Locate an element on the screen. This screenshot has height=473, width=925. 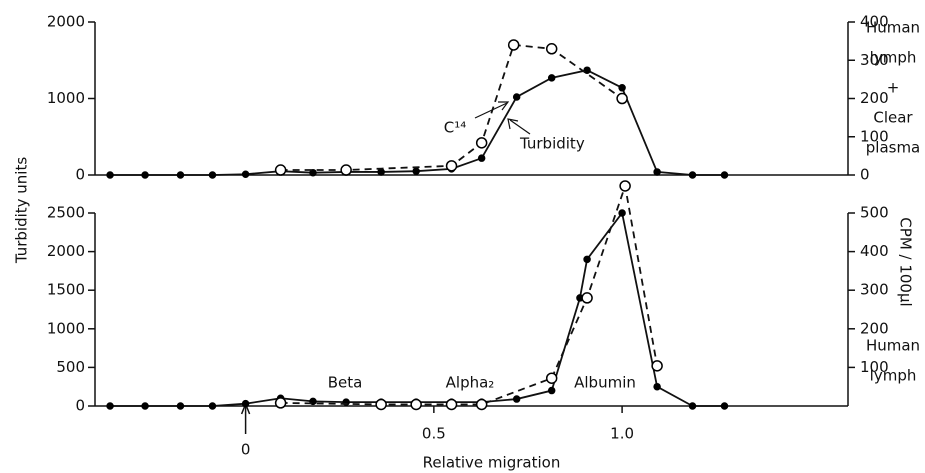
y-tick-label: 1500 is located at coordinates (66, 290).